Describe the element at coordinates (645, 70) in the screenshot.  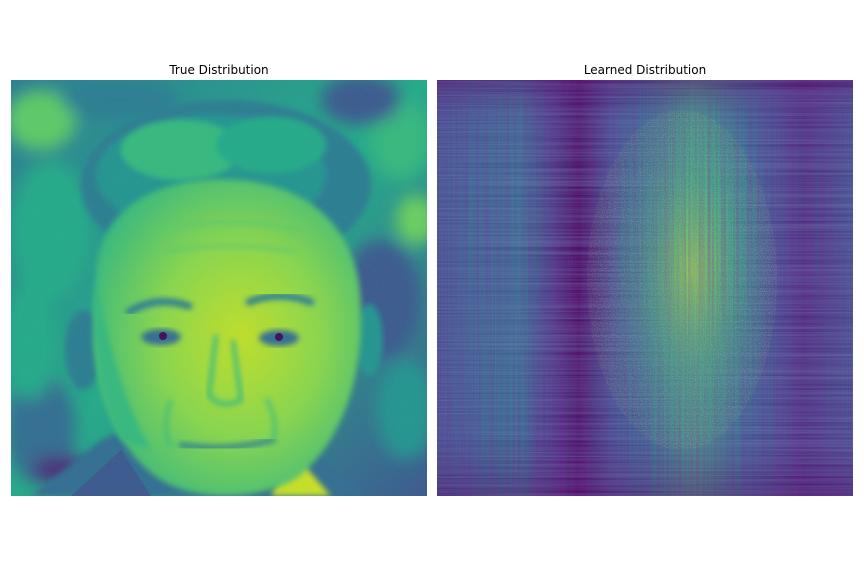
I see `right-panel-title: Learned Distribution` at that location.